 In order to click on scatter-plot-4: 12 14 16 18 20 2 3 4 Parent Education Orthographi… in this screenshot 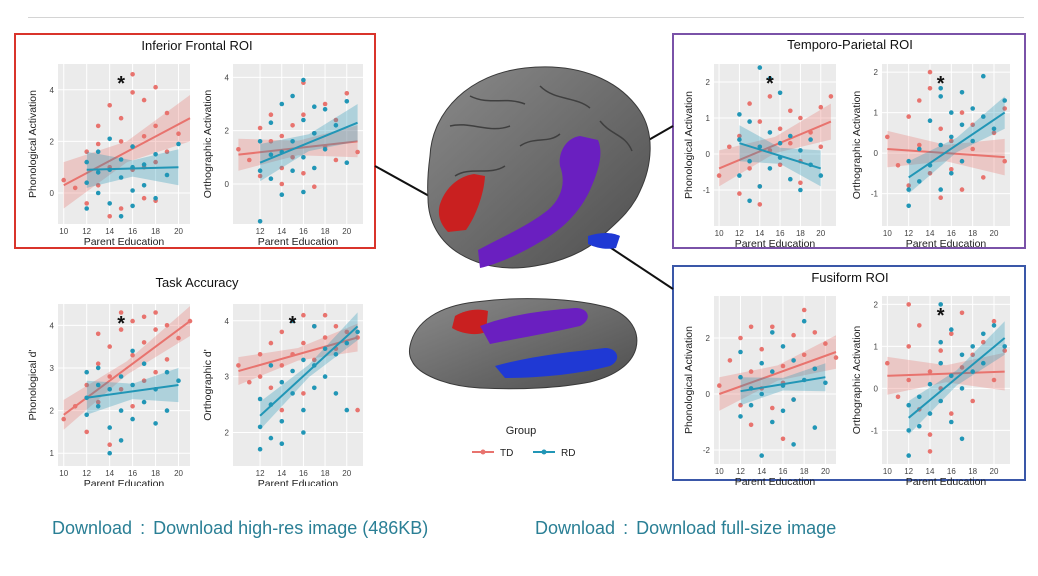, I will do `click(282, 395)`.